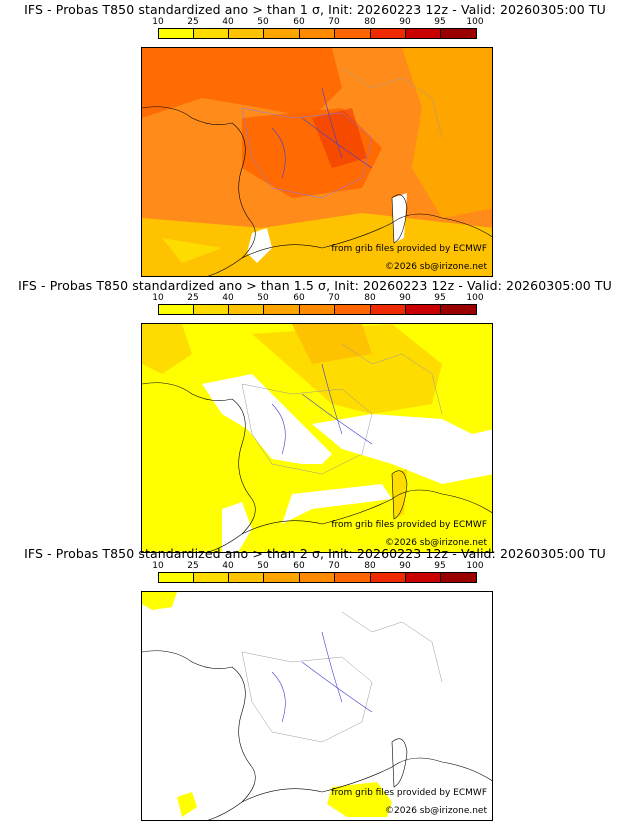  What do you see at coordinates (339, 138) in the screenshot?
I see `very-high-prob-zone` at bounding box center [339, 138].